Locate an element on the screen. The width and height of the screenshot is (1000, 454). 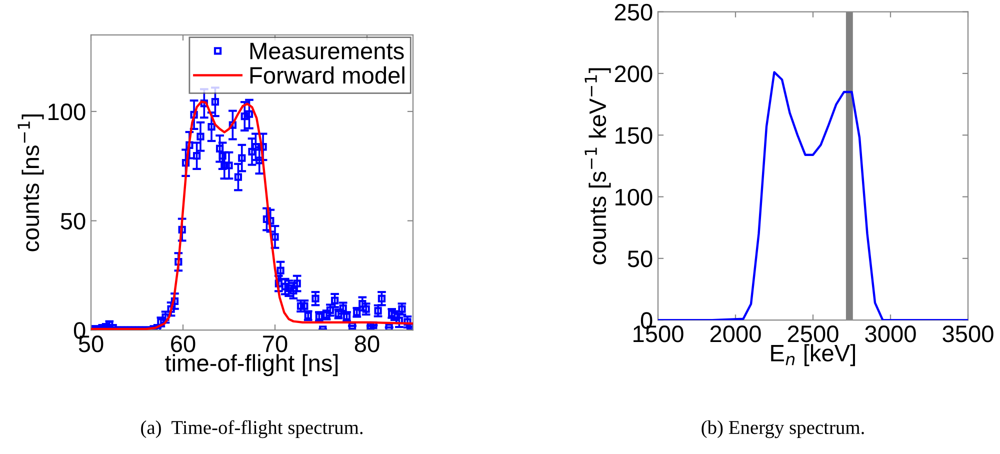
x-tick-label: 3000 is located at coordinates (890, 334).